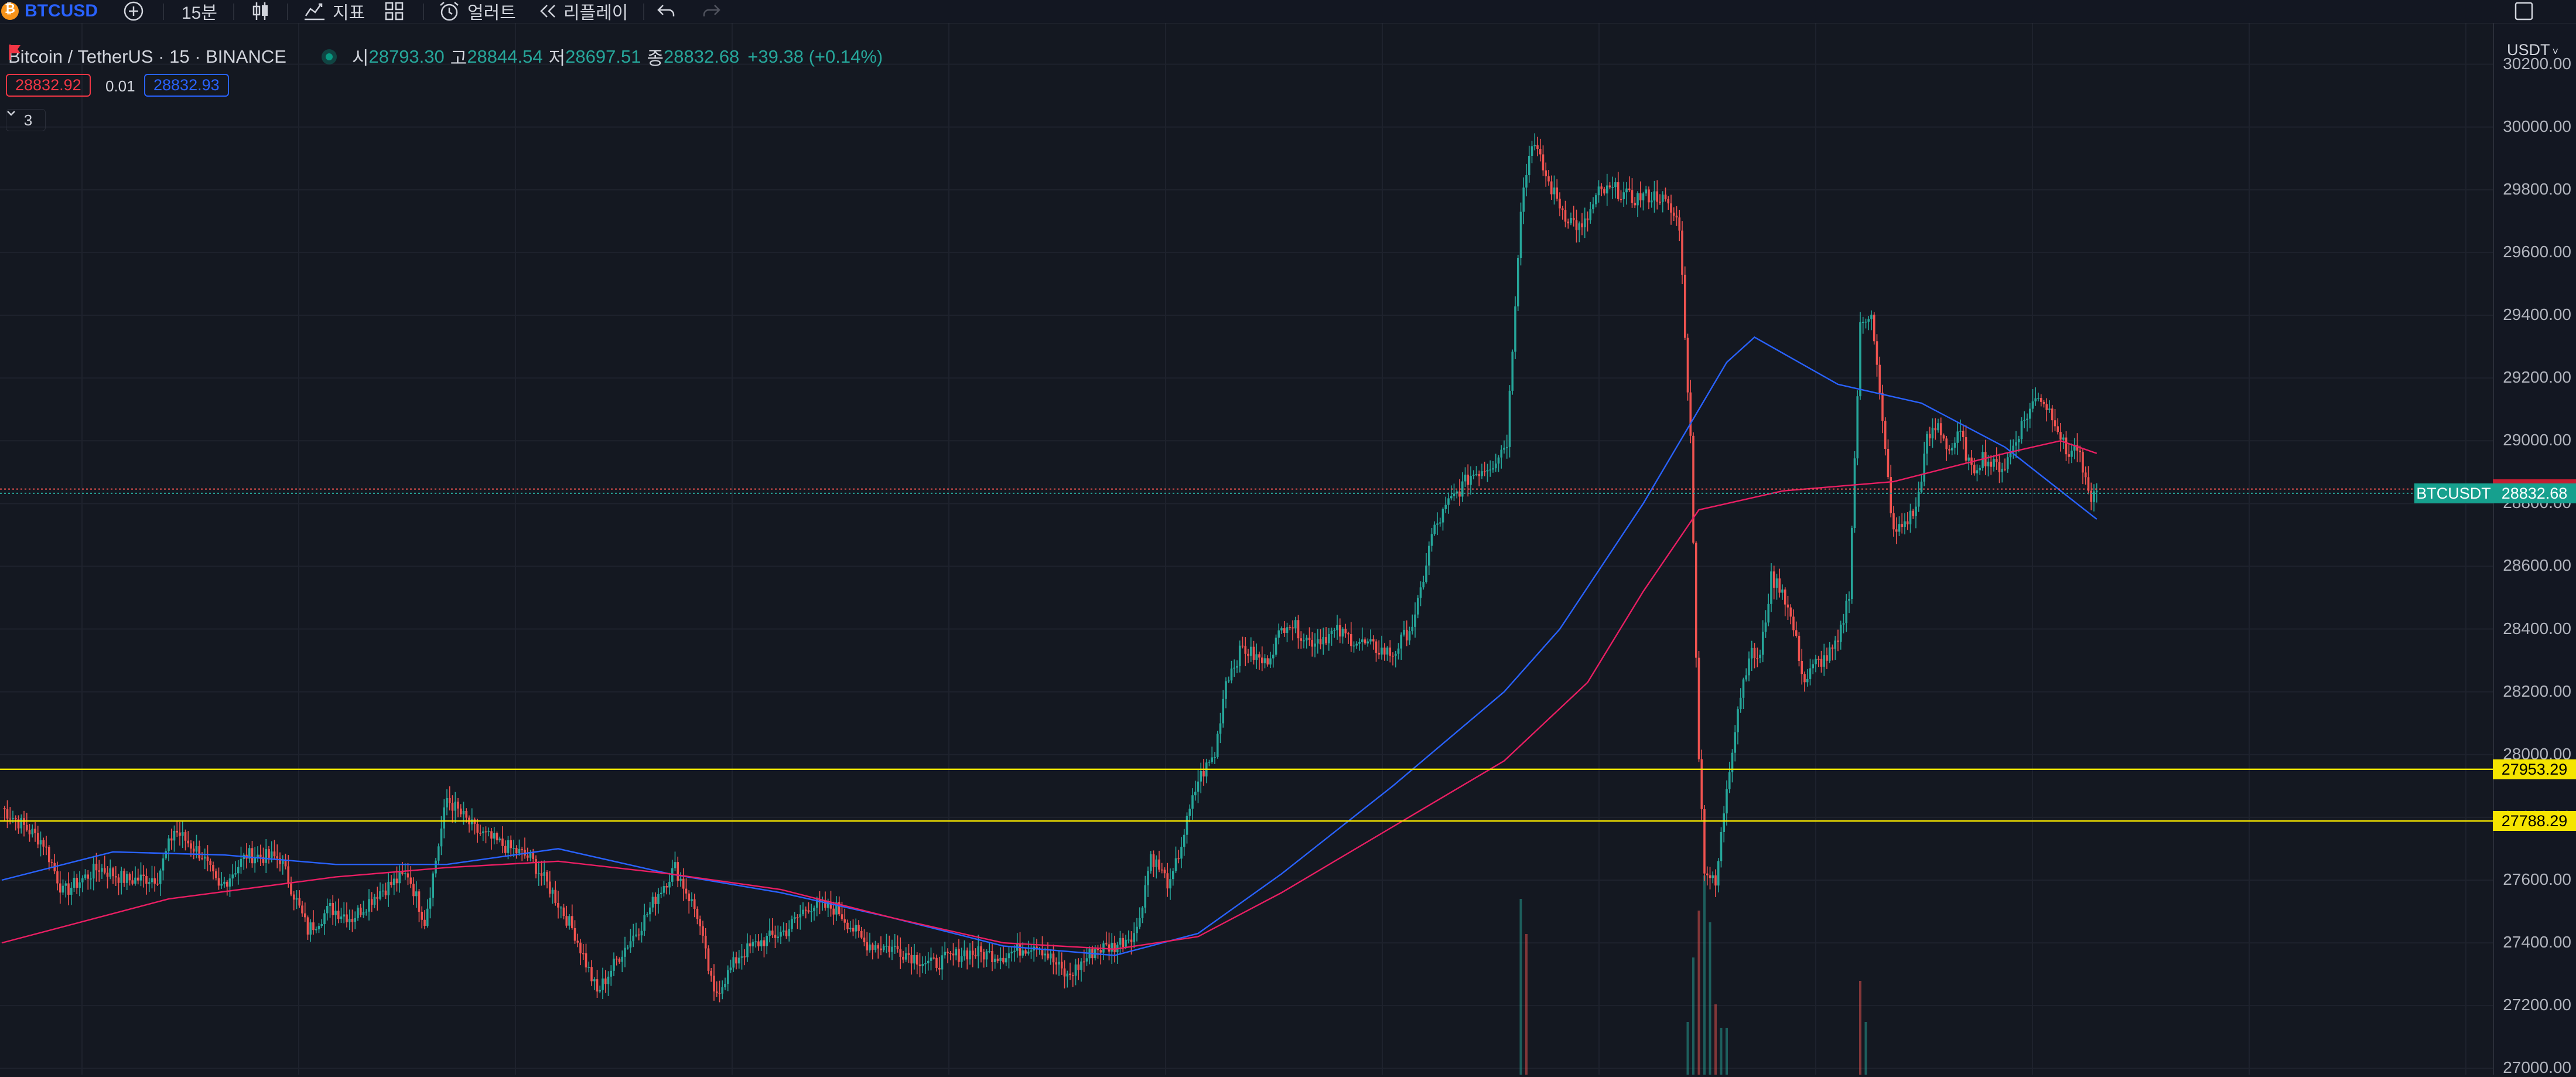 This screenshot has height=1077, width=2576. What do you see at coordinates (2524, 11) in the screenshot?
I see `fullscreen-button` at bounding box center [2524, 11].